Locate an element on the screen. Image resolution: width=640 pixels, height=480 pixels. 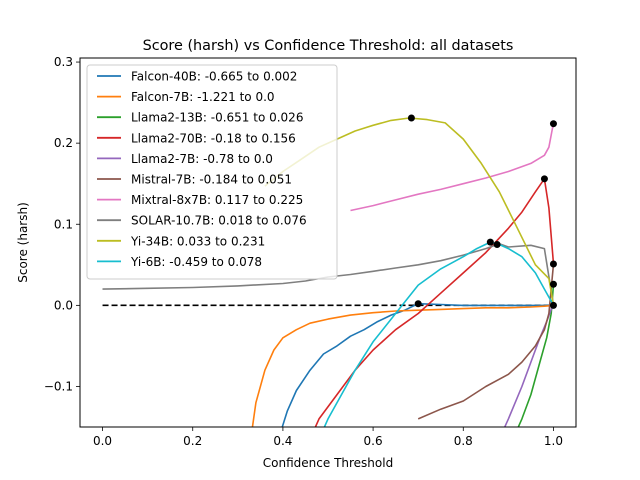
x-tick-label: 0.2 is located at coordinates (192, 441).